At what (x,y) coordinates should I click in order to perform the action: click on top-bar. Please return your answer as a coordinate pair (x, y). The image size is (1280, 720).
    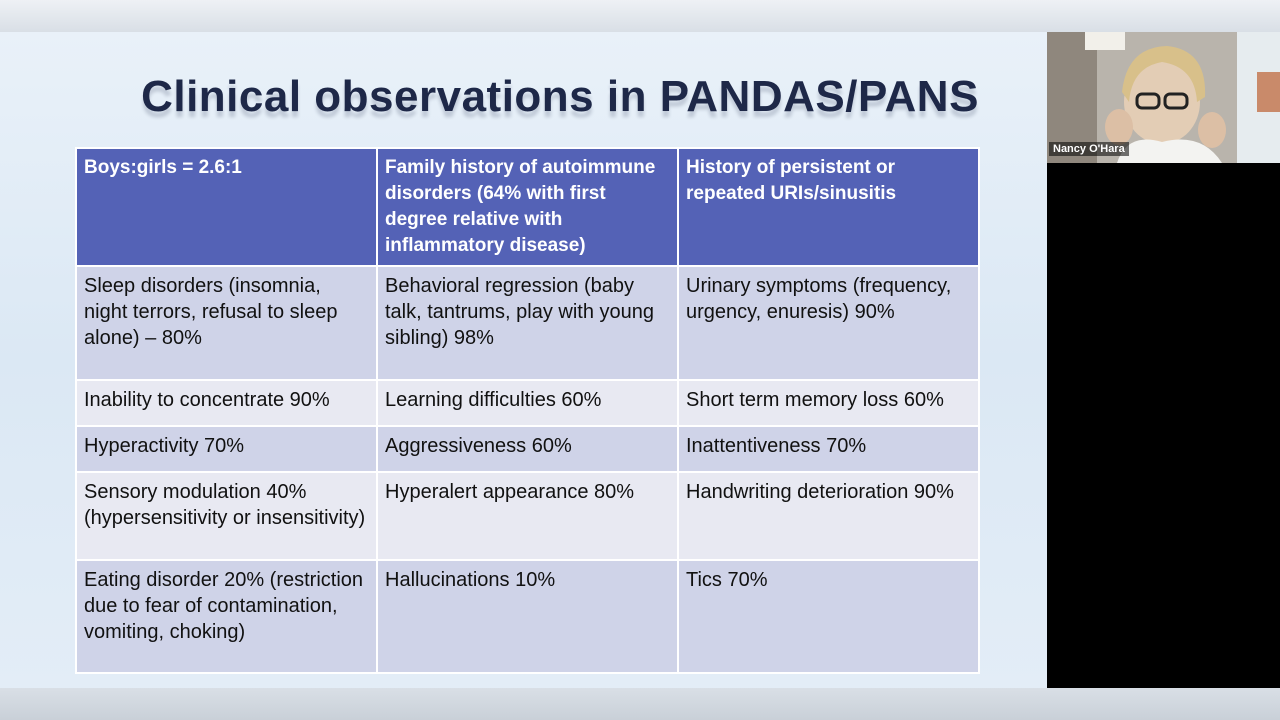
    Looking at the image, I should click on (640, 16).